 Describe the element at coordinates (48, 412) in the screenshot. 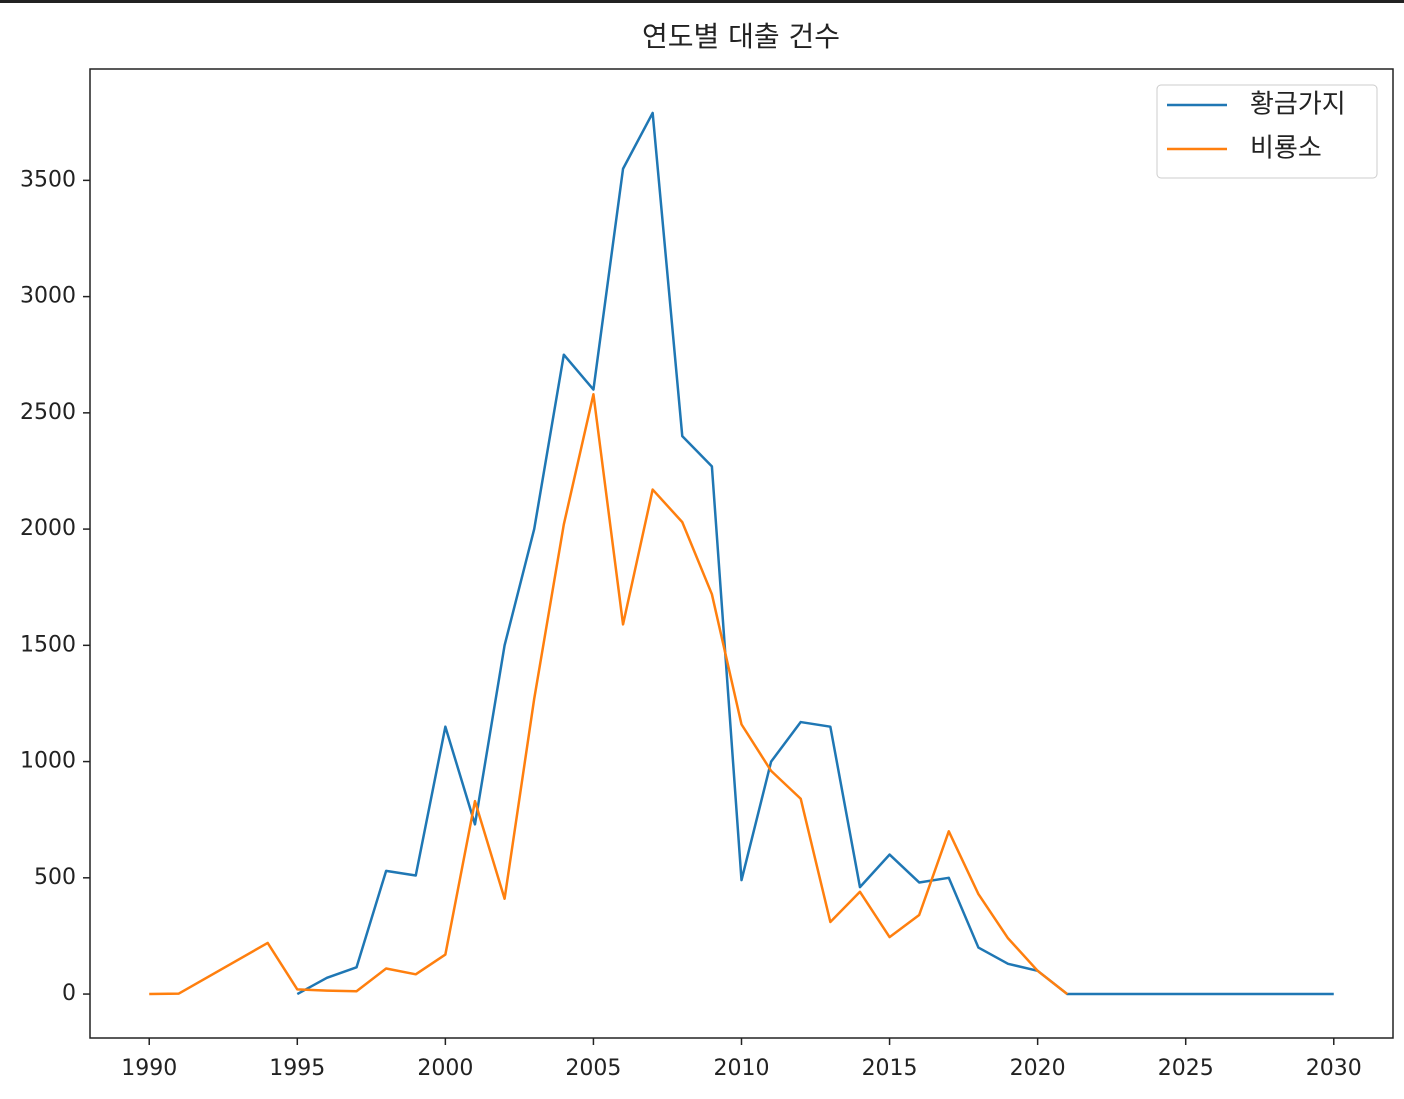

I see `y-tick-label: 2500` at that location.